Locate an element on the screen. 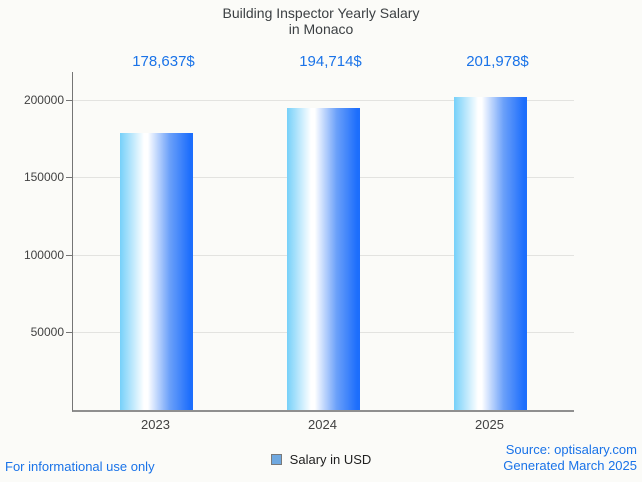 This screenshot has height=482, width=642. x-axis-label: 2025 is located at coordinates (489, 424).